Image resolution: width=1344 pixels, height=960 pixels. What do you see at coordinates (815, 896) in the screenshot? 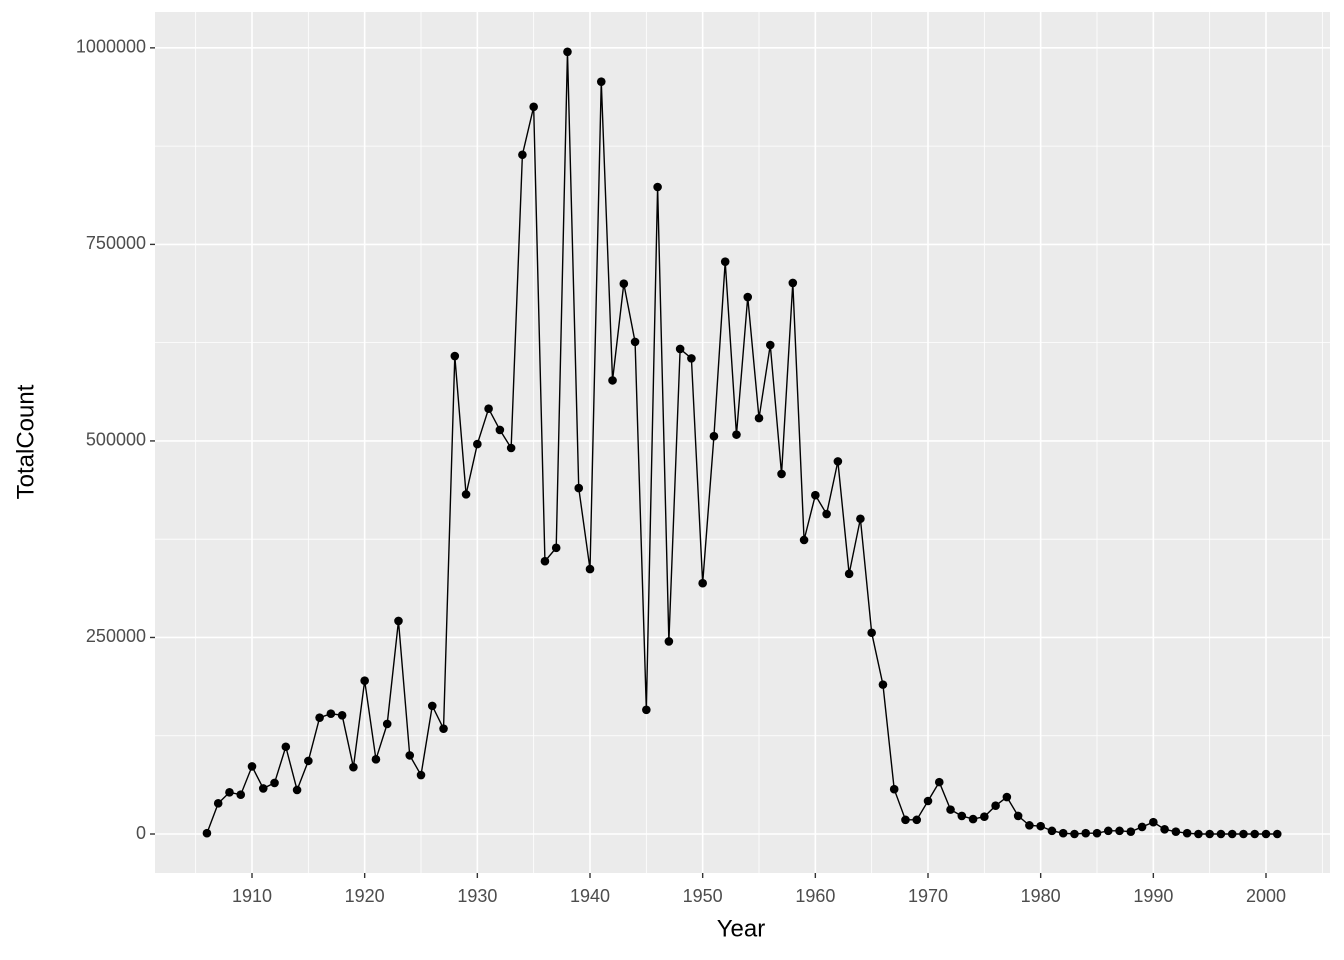
I see `x-tick-label: 1960` at bounding box center [815, 896].